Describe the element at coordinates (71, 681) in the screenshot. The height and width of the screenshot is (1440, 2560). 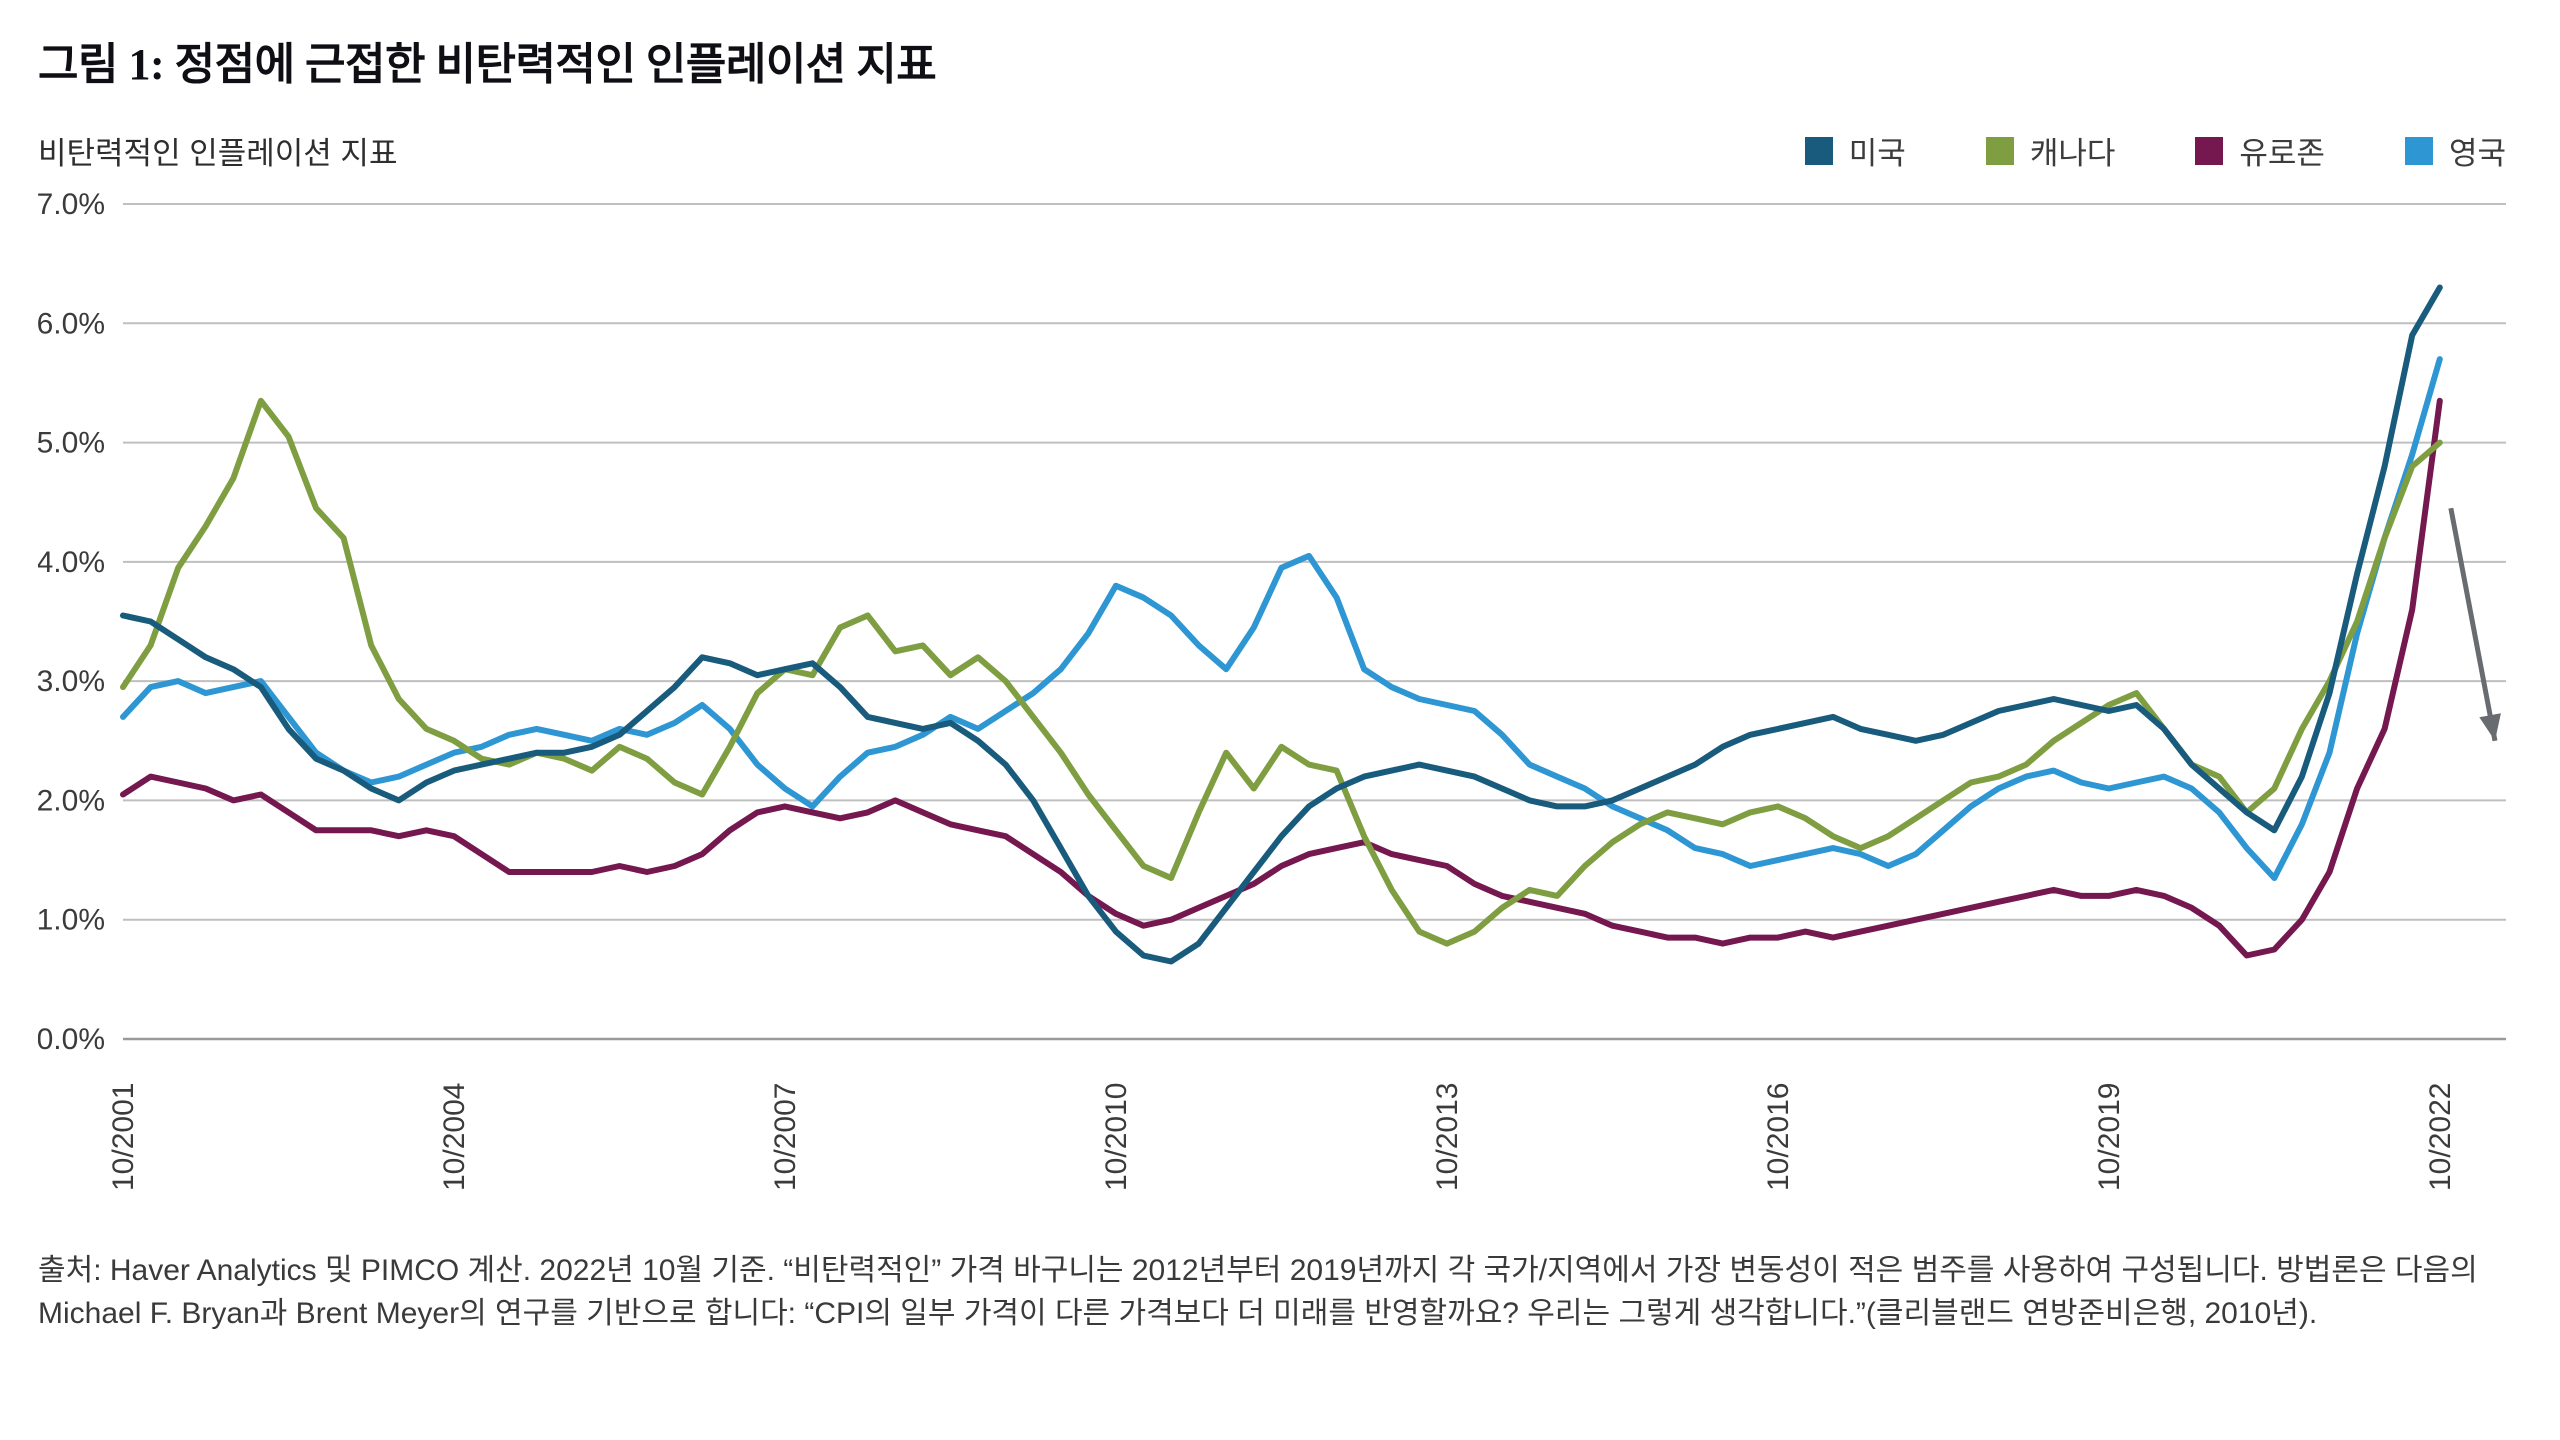
I see `y-axis-label: 3.0%` at that location.